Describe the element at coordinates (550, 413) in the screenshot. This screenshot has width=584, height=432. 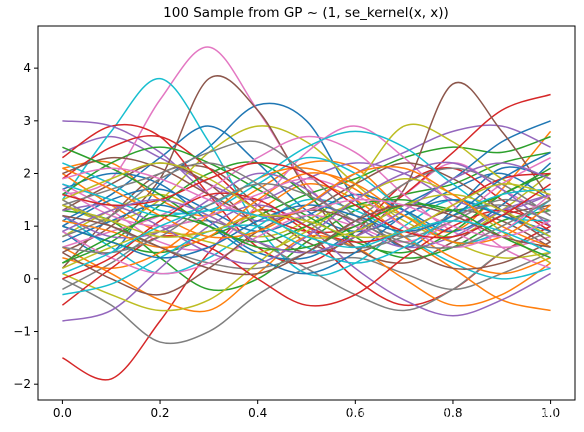
I see `x-tick-label: 1.0` at that location.